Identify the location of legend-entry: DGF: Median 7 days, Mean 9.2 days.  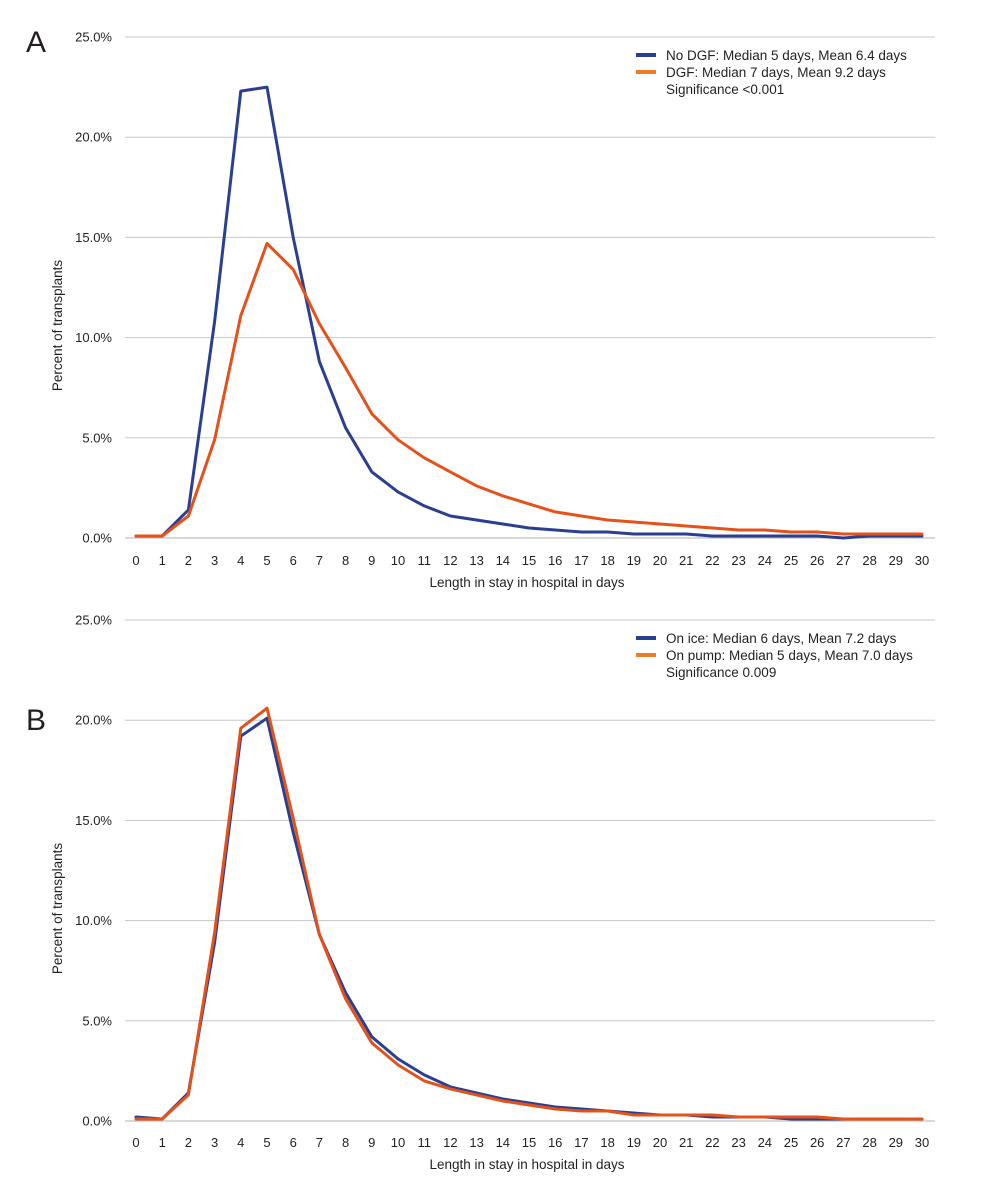
(776, 72).